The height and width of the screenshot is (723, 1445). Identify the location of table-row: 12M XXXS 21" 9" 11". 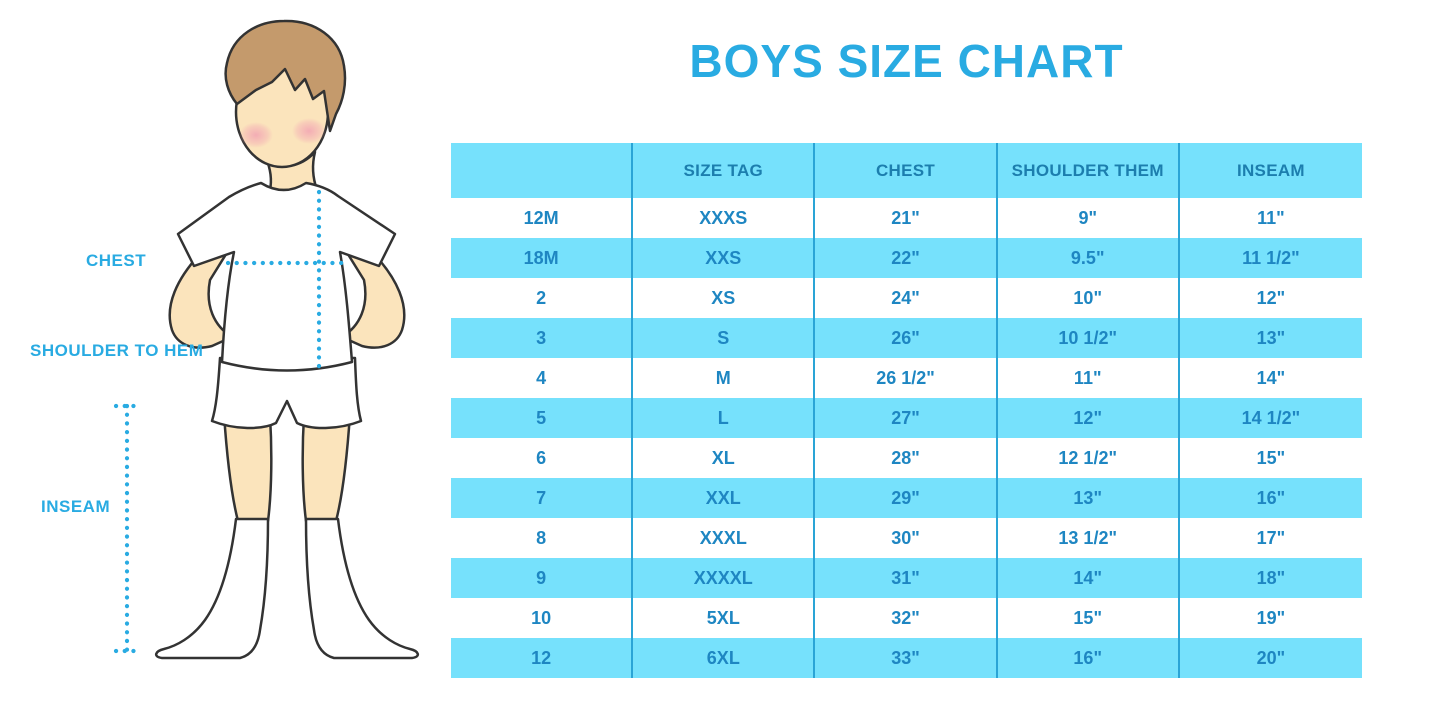
(906, 218).